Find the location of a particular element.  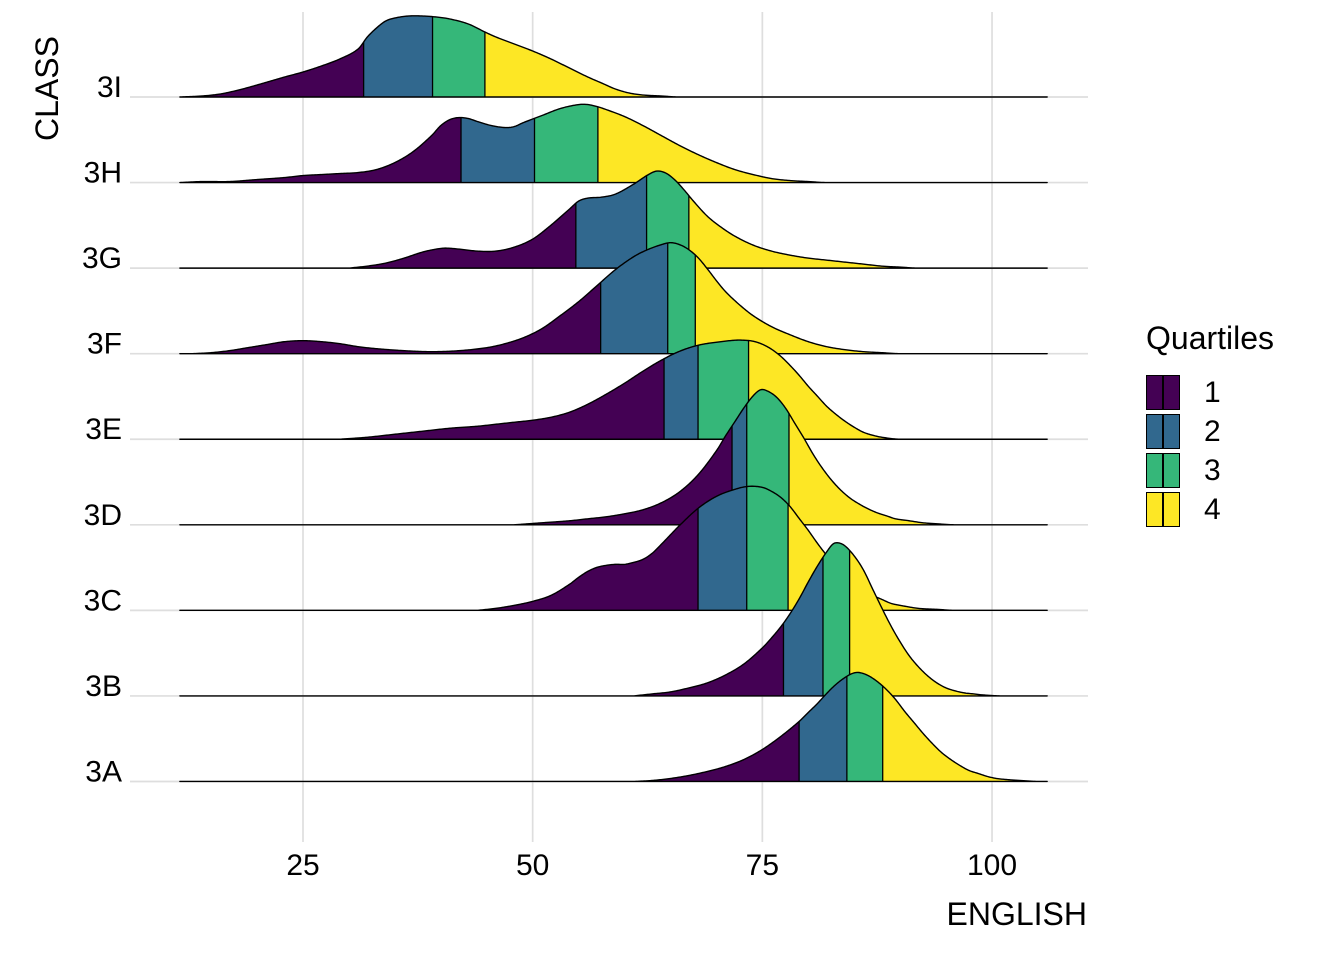

x-tick-label-100: 100 is located at coordinates (992, 865).